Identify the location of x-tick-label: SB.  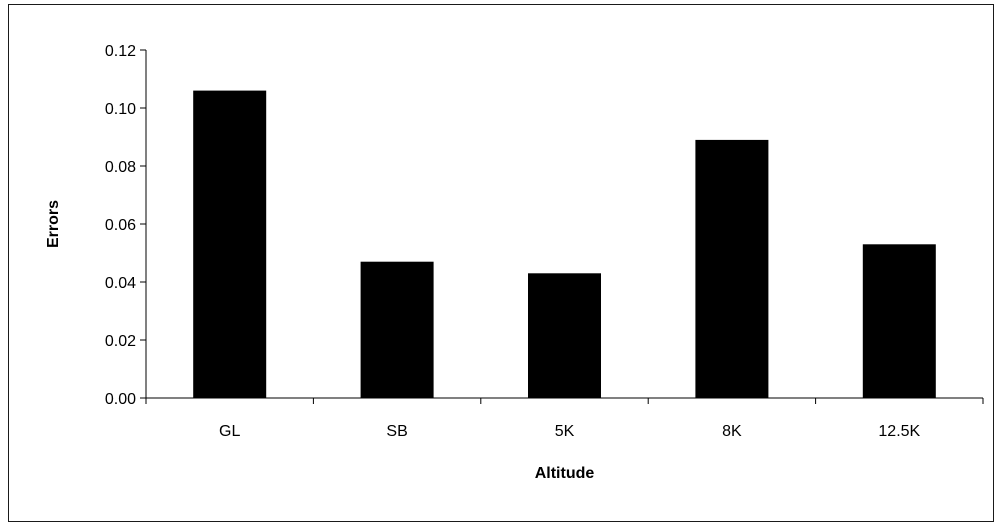
(396, 431).